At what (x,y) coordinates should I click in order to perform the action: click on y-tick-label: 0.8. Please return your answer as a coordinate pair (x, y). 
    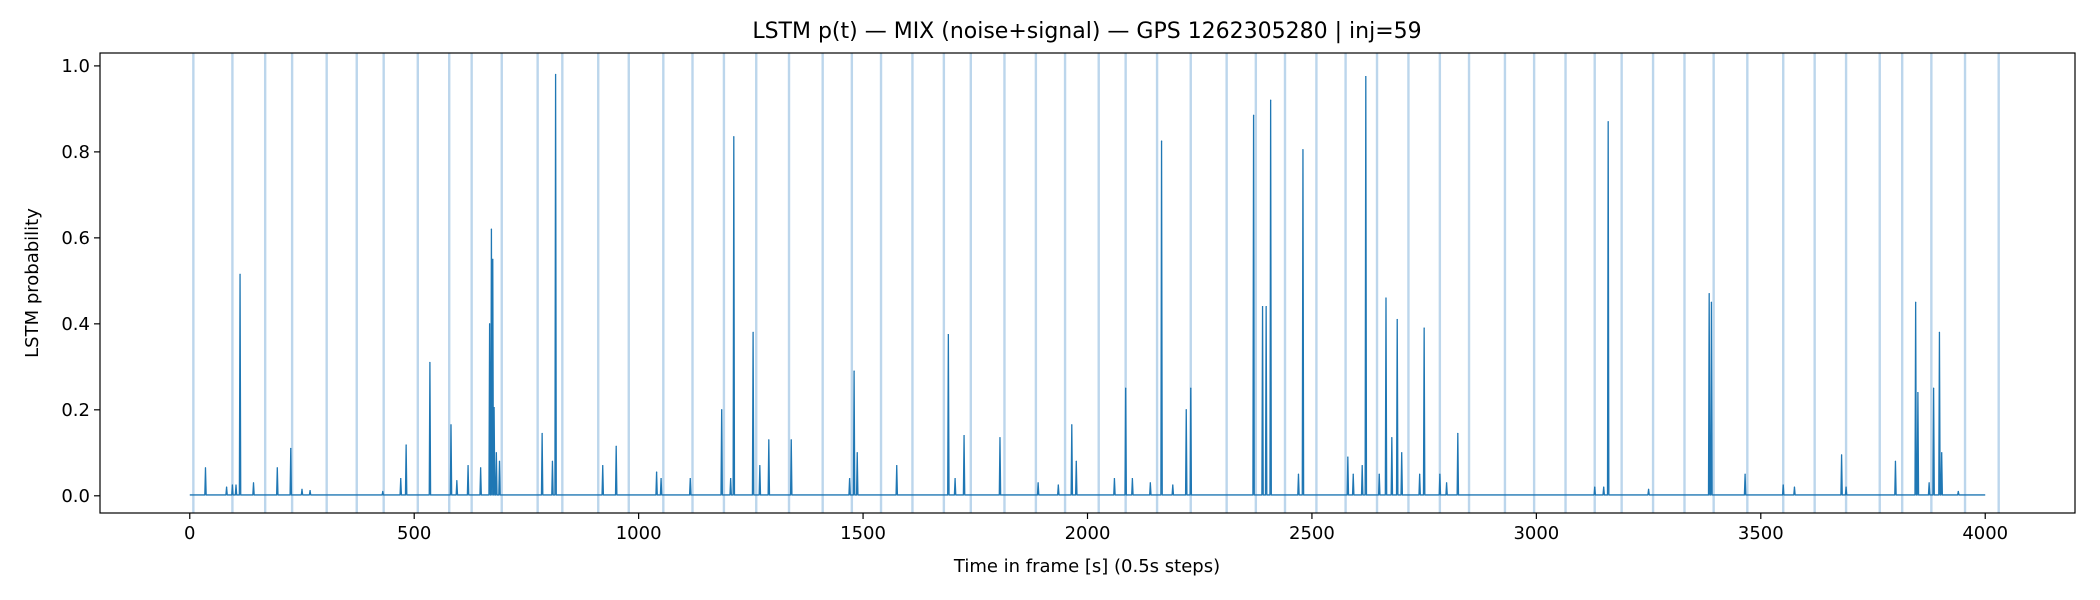
    Looking at the image, I should click on (75, 152).